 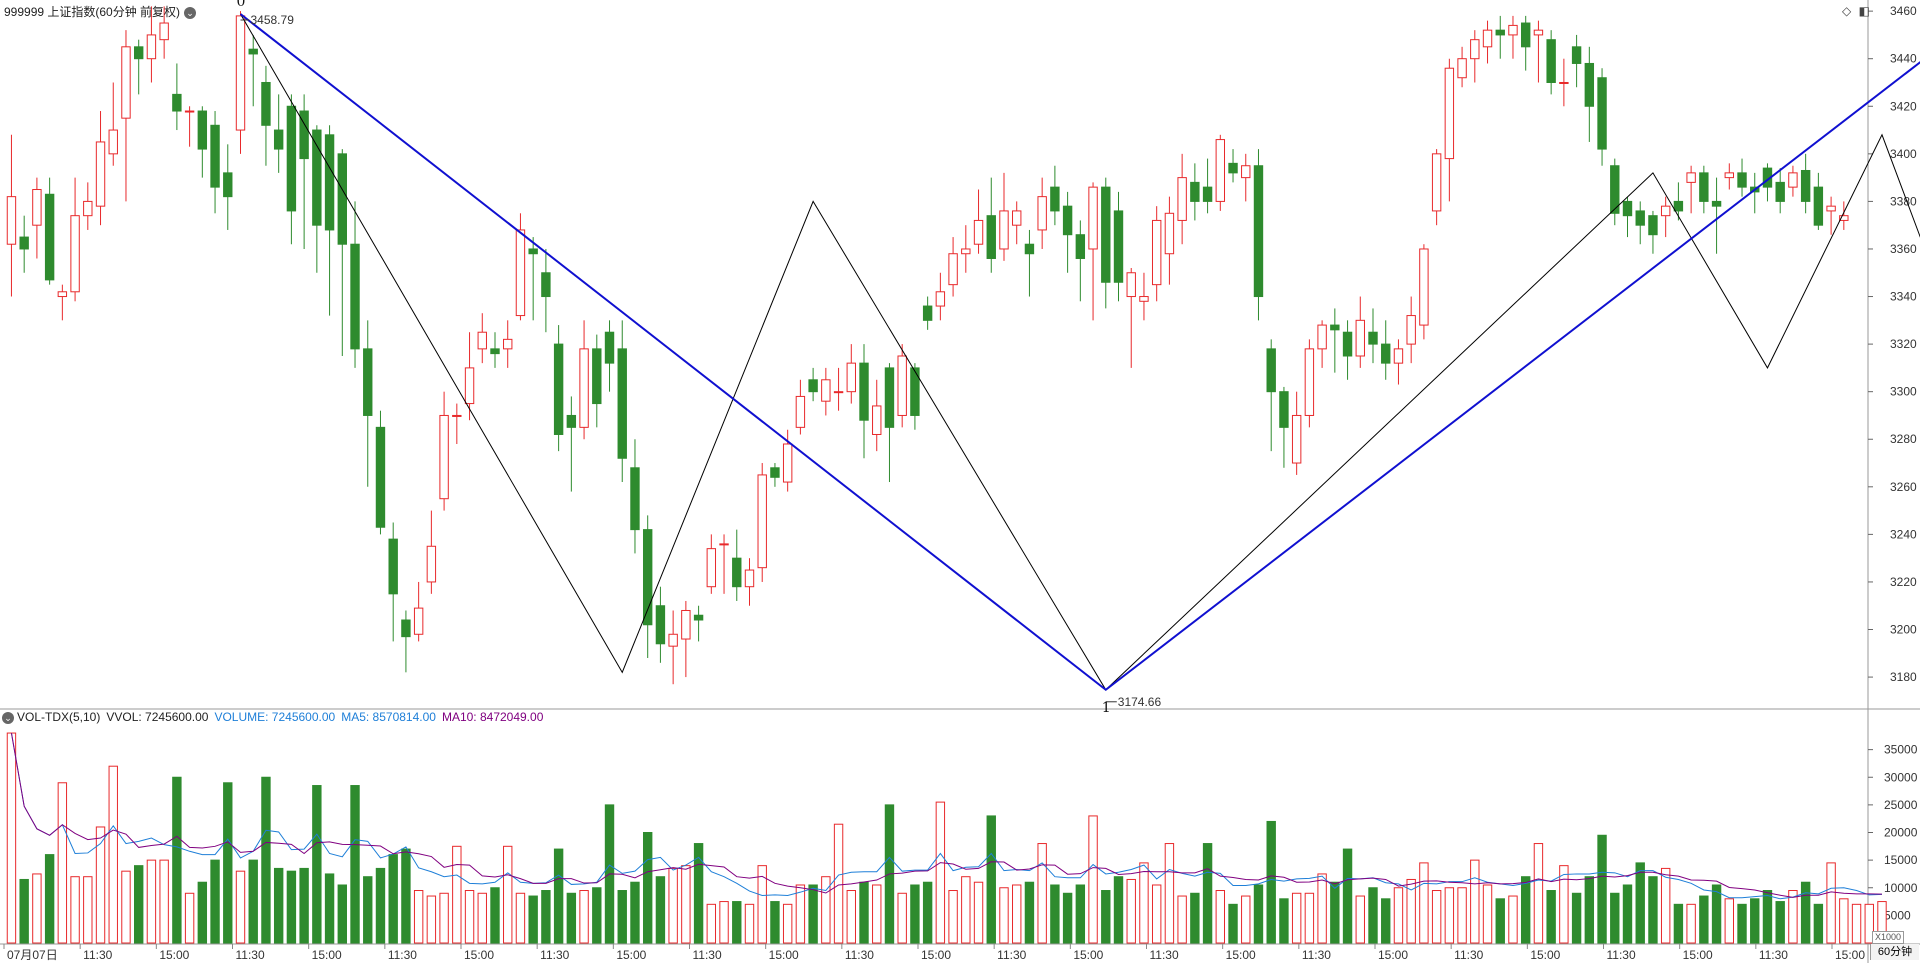 What do you see at coordinates (8, 717) in the screenshot?
I see `collapse-icon: ⌄` at bounding box center [8, 717].